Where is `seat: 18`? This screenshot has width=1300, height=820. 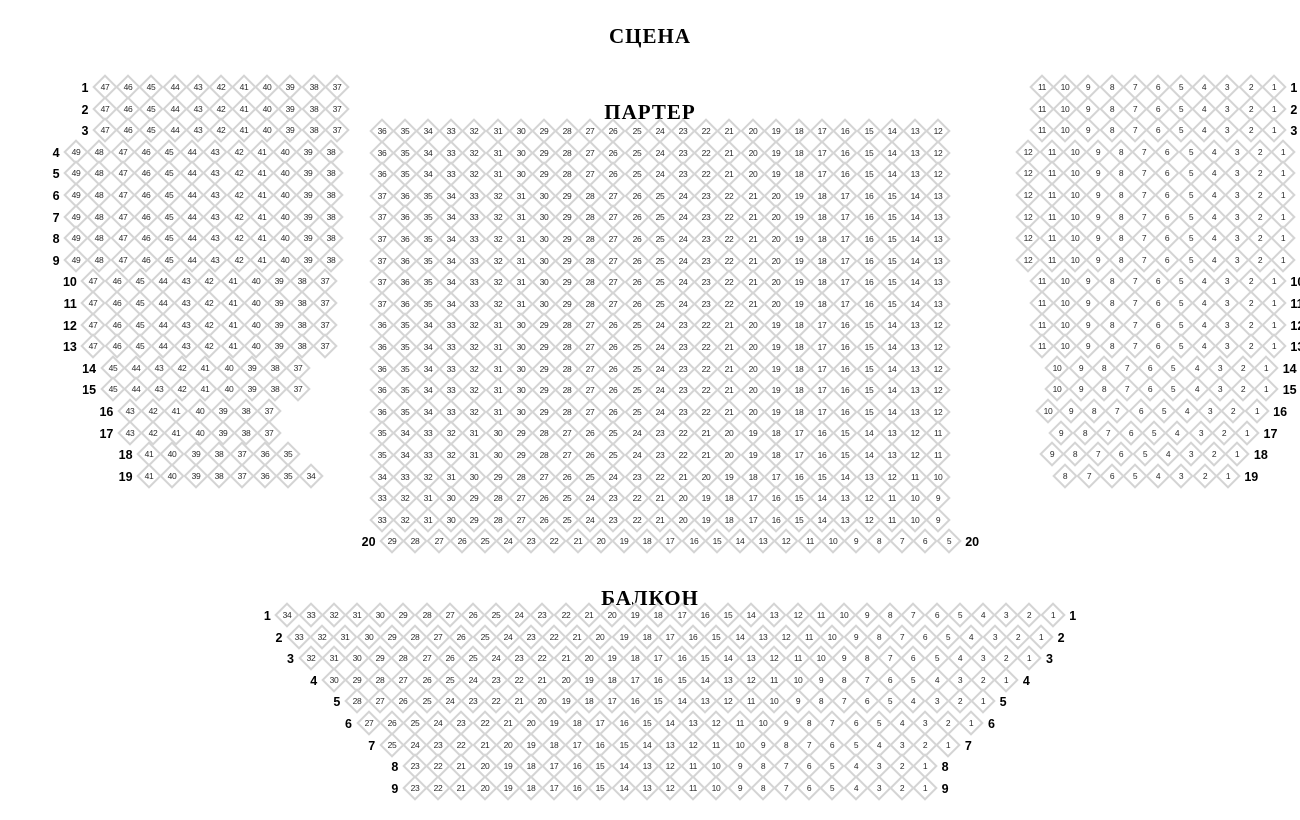 seat: 18 is located at coordinates (658, 615).